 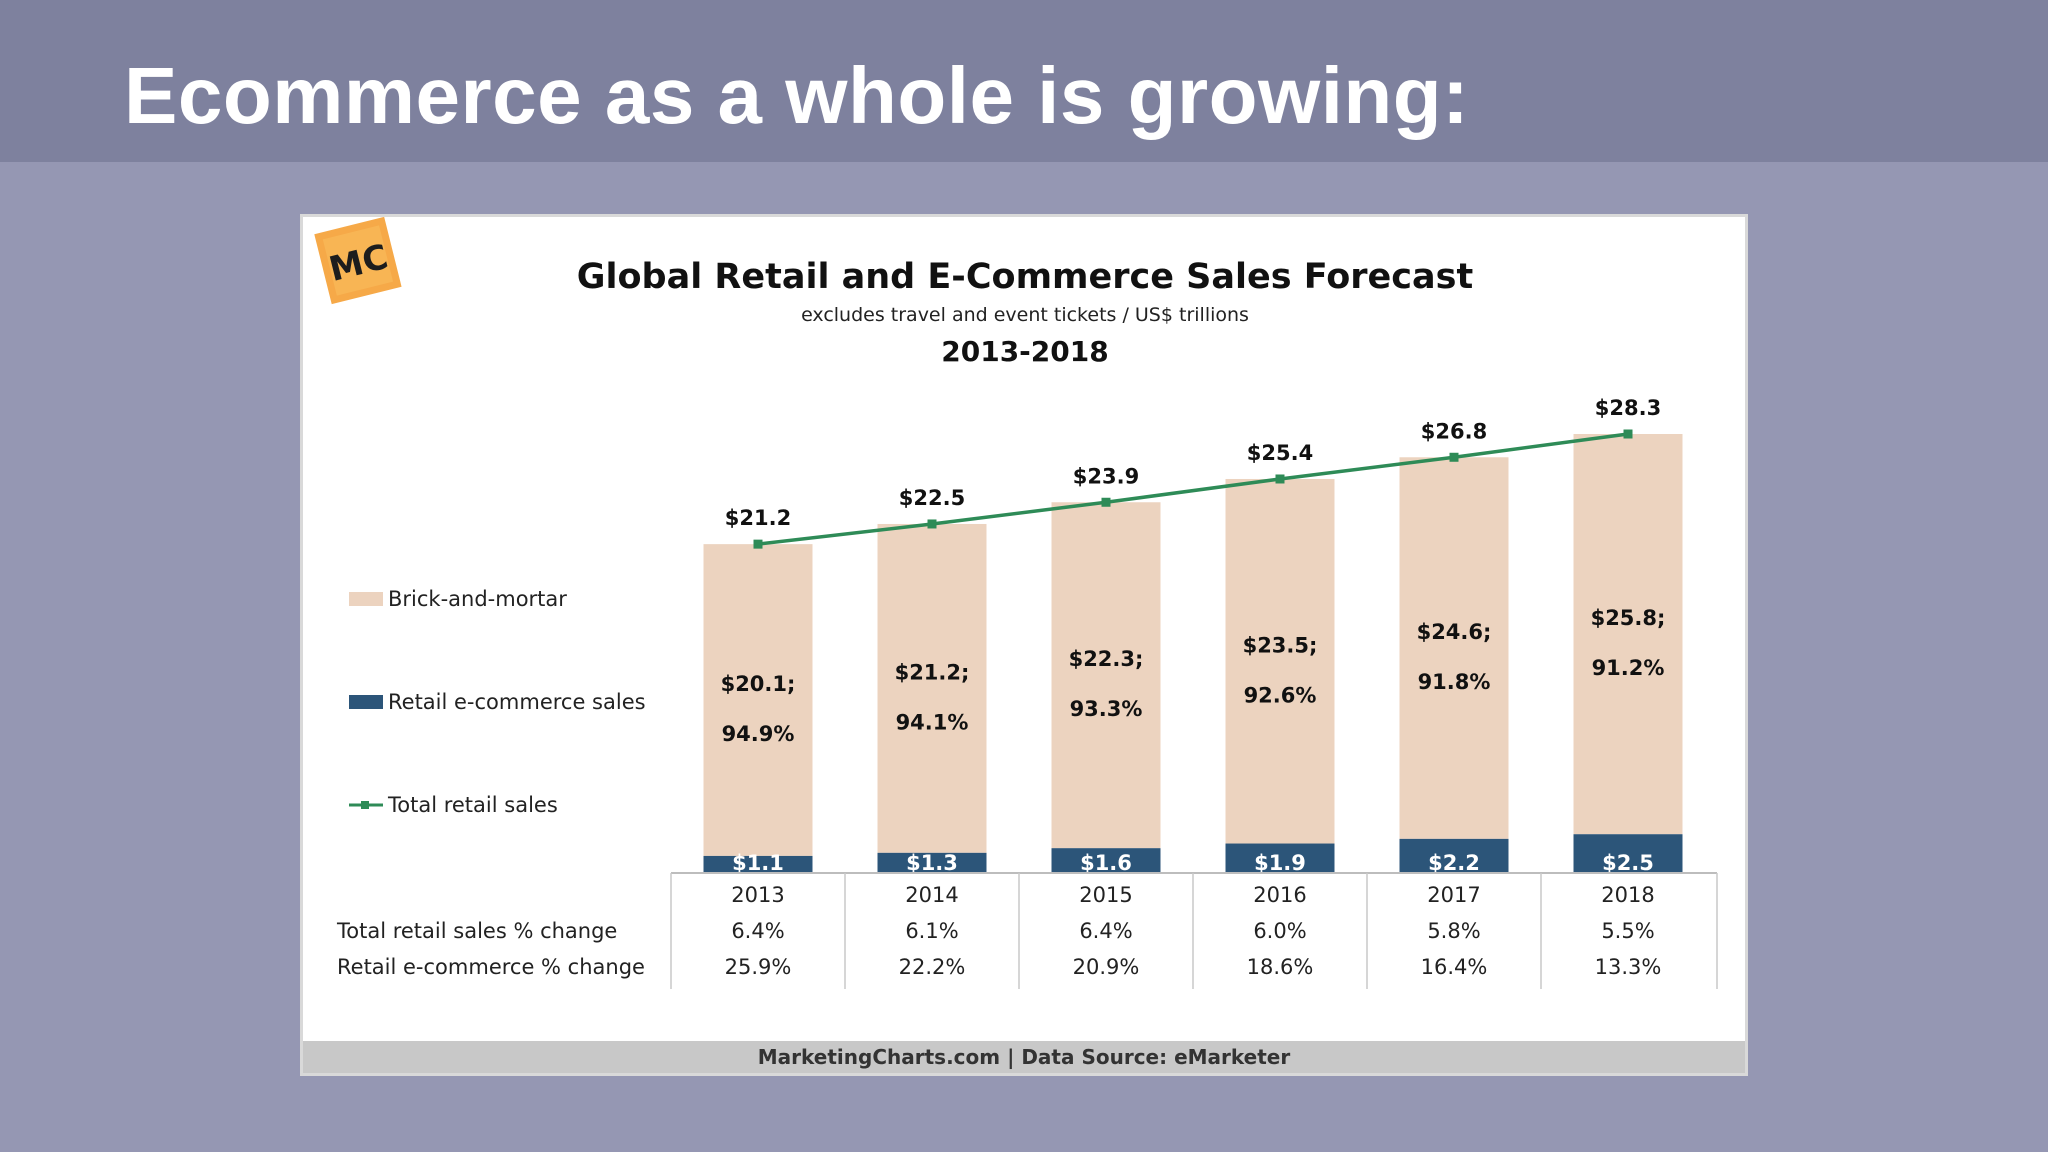 I want to click on bar-retail-ecommerce-2017, so click(x=1454, y=855).